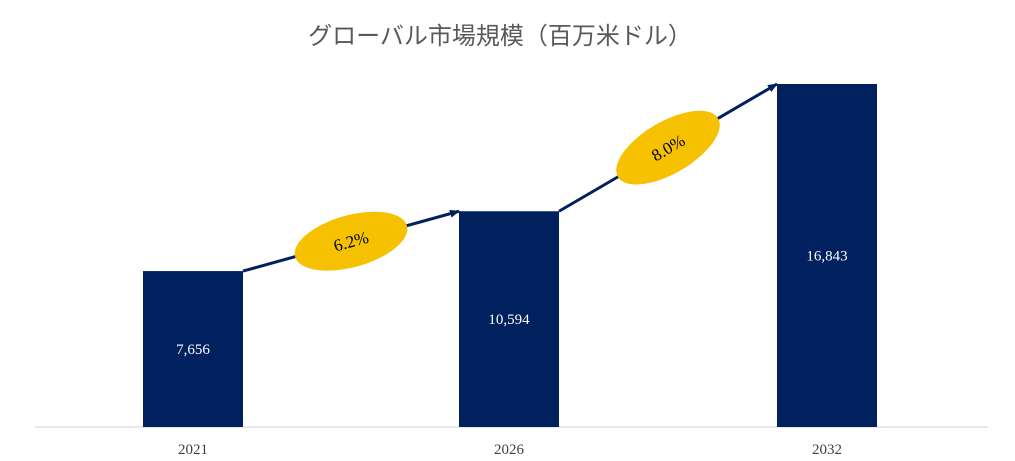 Image resolution: width=1015 pixels, height=461 pixels. Describe the element at coordinates (507, 190) in the screenshot. I see `growth-badges: 6.2%8.0%` at that location.